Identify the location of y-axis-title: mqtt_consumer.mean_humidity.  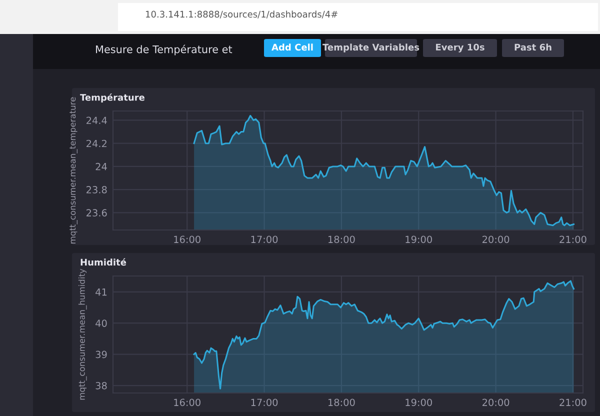
(82, 334).